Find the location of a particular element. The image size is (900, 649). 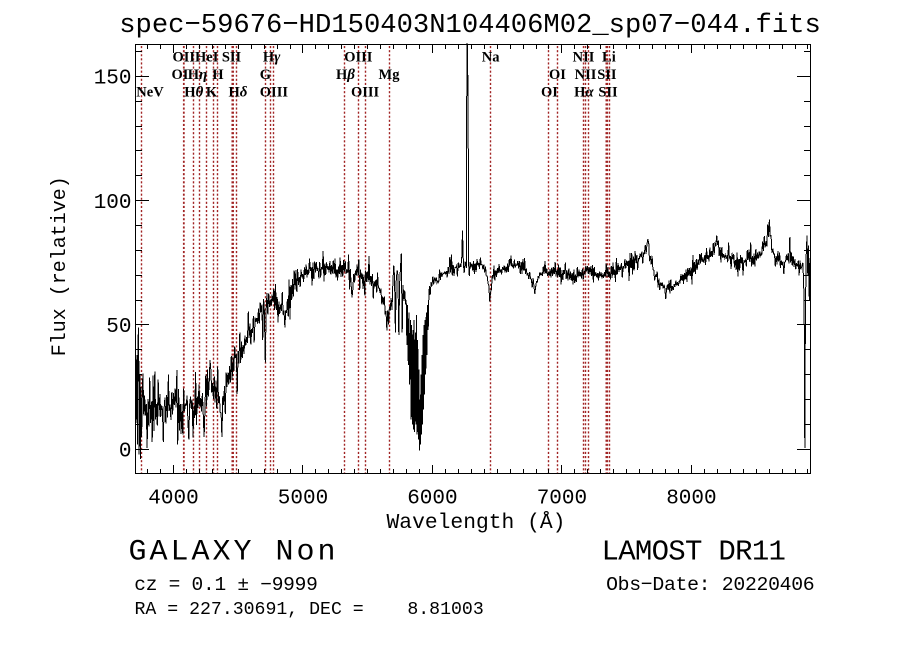

svg-text: 4000 is located at coordinates (173, 499).